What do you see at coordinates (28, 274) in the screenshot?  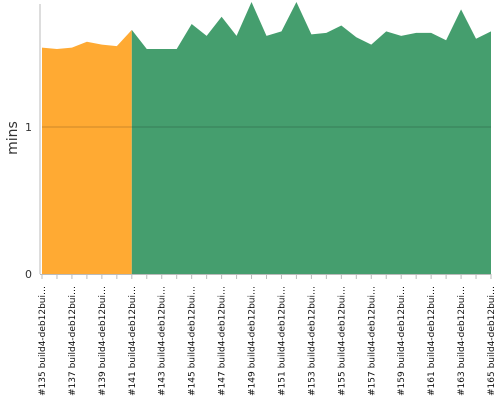 I see `y-tick-label: 0` at bounding box center [28, 274].